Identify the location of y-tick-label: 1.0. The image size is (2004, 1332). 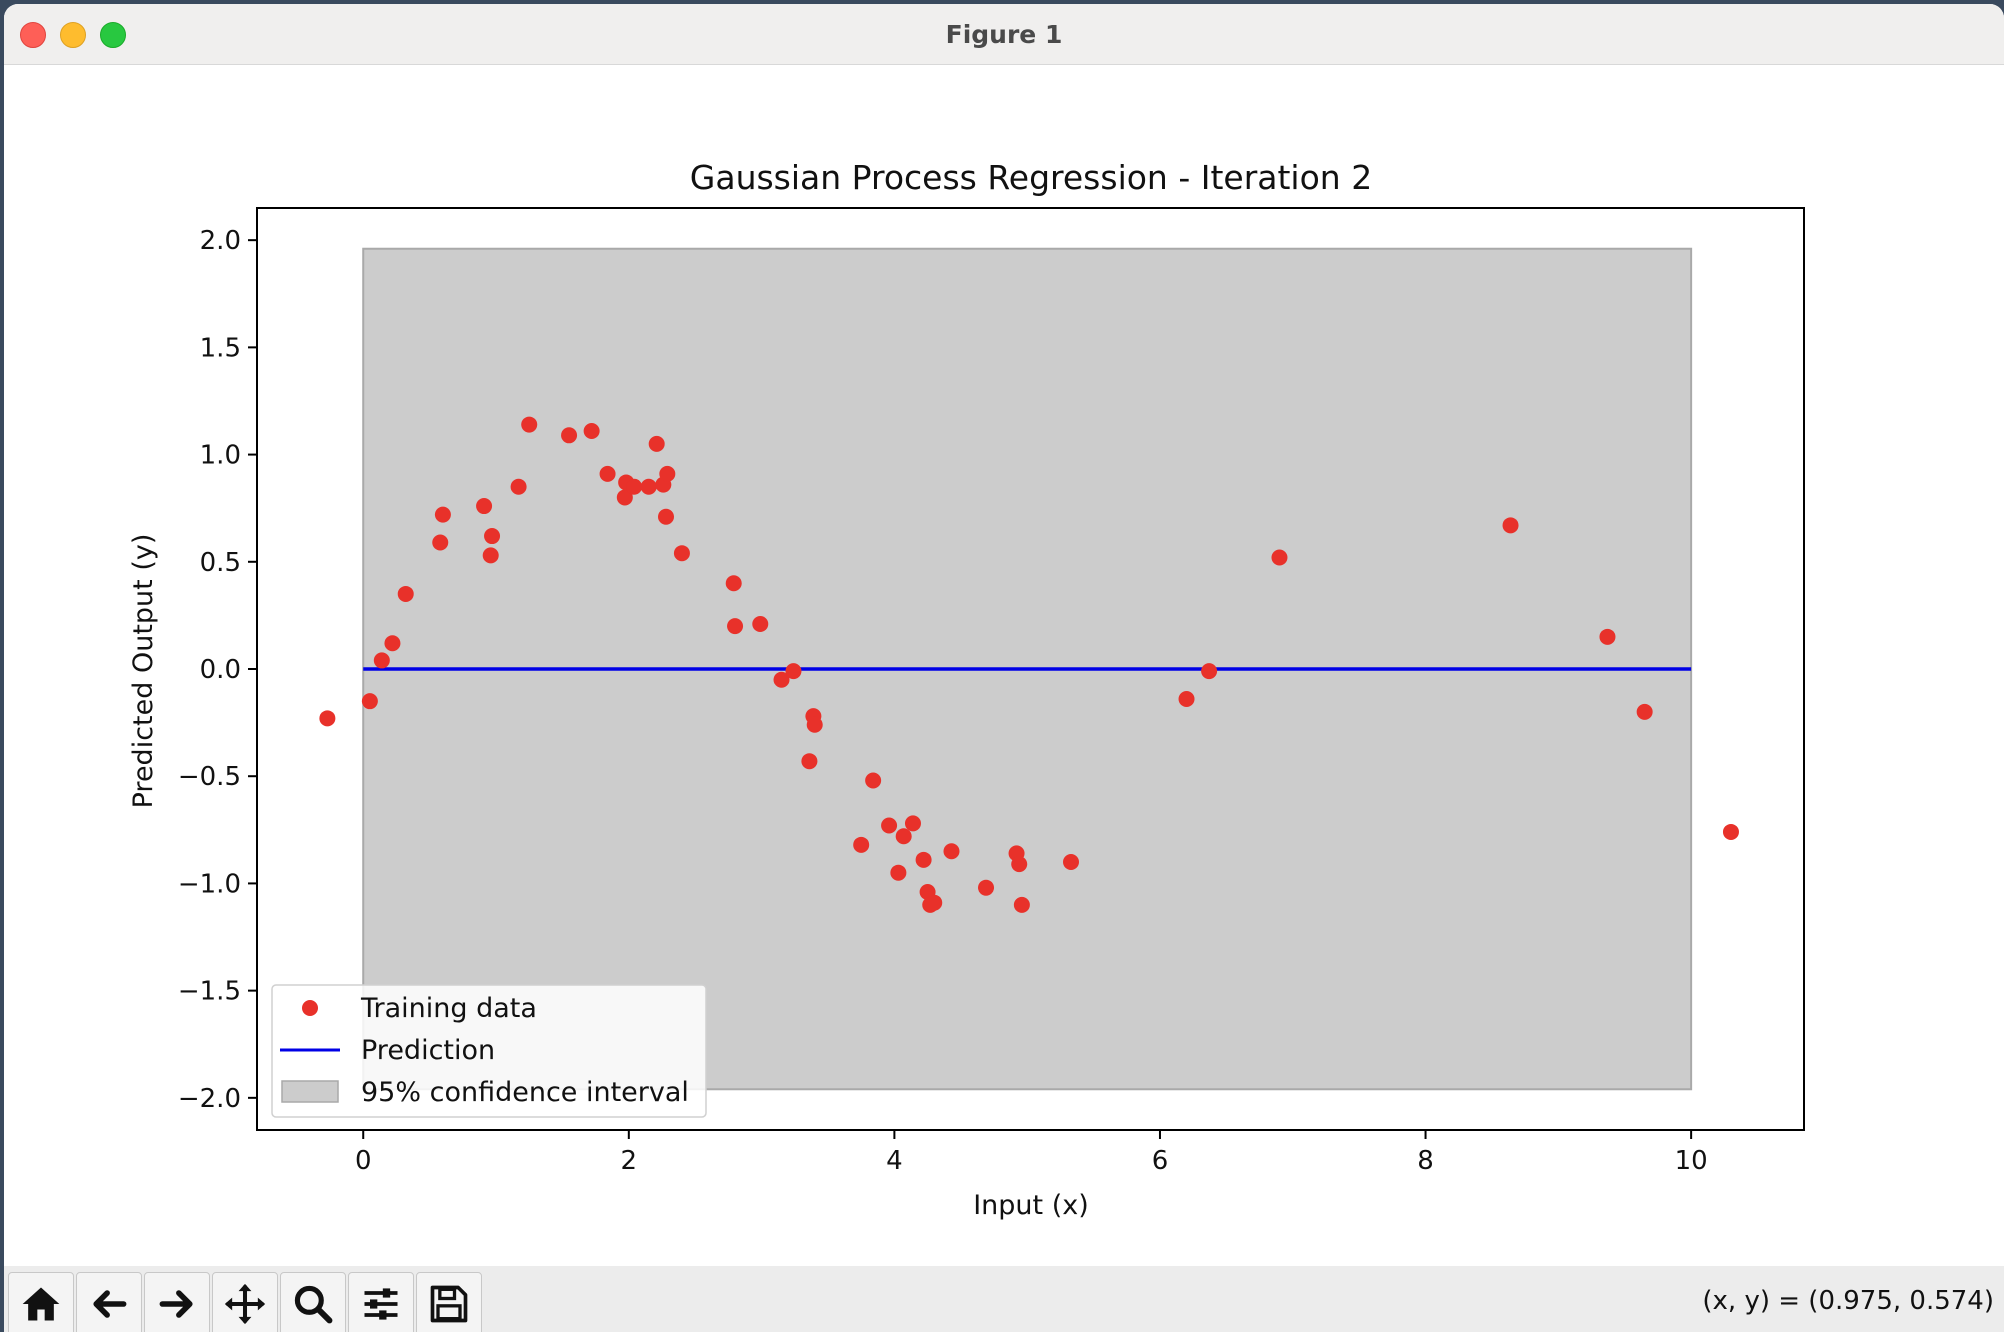
(220, 456).